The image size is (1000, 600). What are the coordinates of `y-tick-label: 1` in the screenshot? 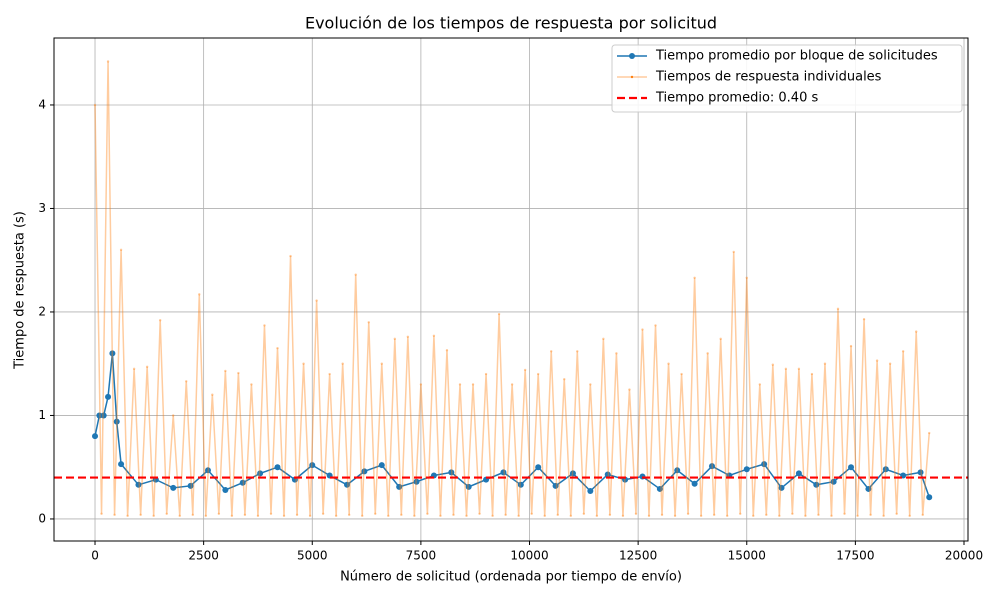 It's located at (42, 415).